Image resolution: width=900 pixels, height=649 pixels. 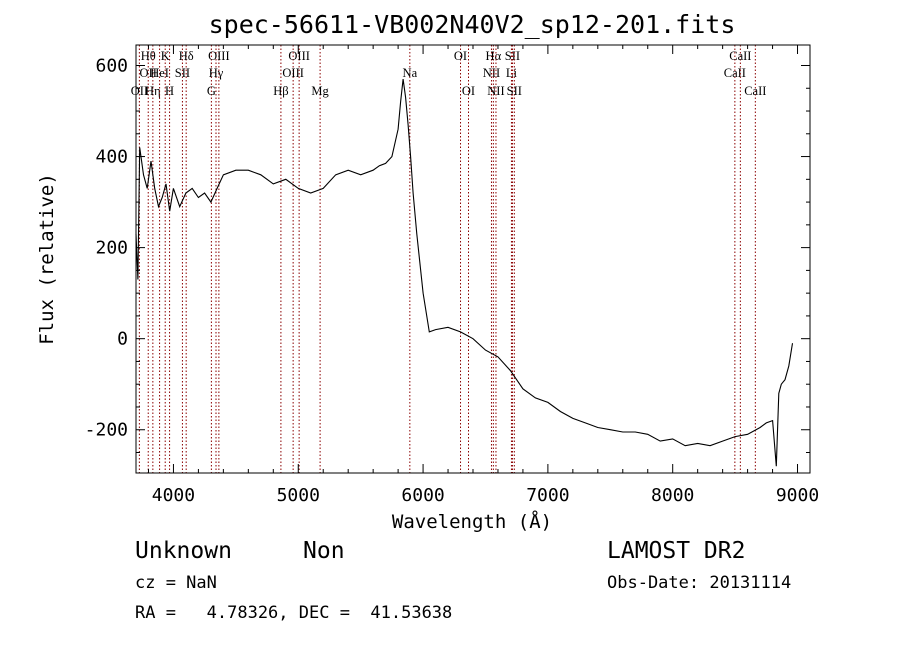 What do you see at coordinates (176, 583) in the screenshot?
I see `redshift-label: cz = NaN` at bounding box center [176, 583].